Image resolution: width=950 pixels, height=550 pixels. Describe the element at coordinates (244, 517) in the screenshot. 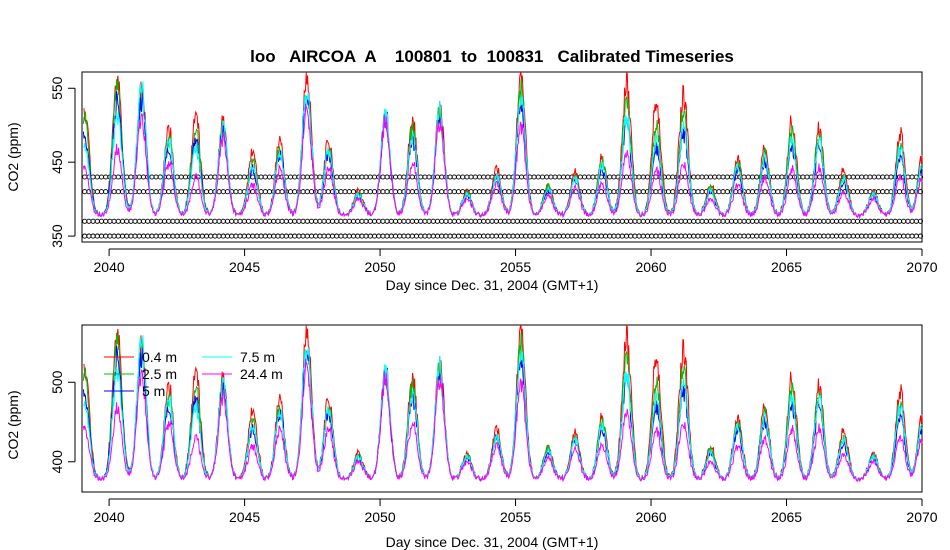

I see `bottom-x-tick-label: 2045` at that location.